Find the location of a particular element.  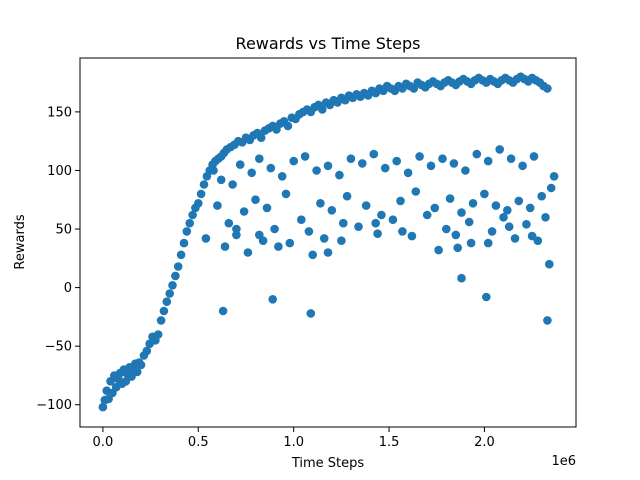

y-axis-title: Rewards is located at coordinates (20, 241).